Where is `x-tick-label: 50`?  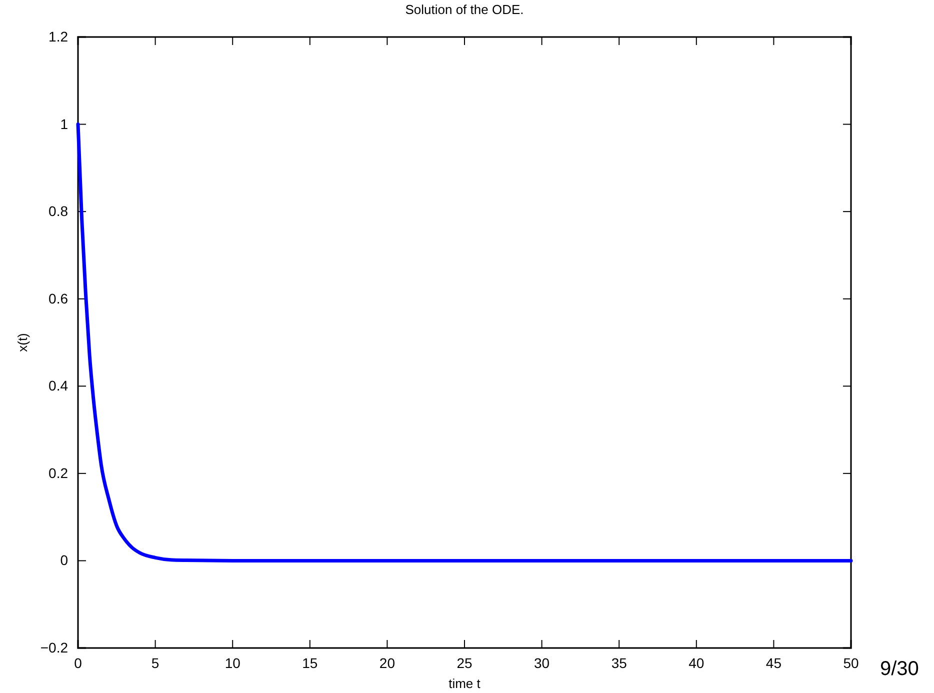 x-tick-label: 50 is located at coordinates (851, 662).